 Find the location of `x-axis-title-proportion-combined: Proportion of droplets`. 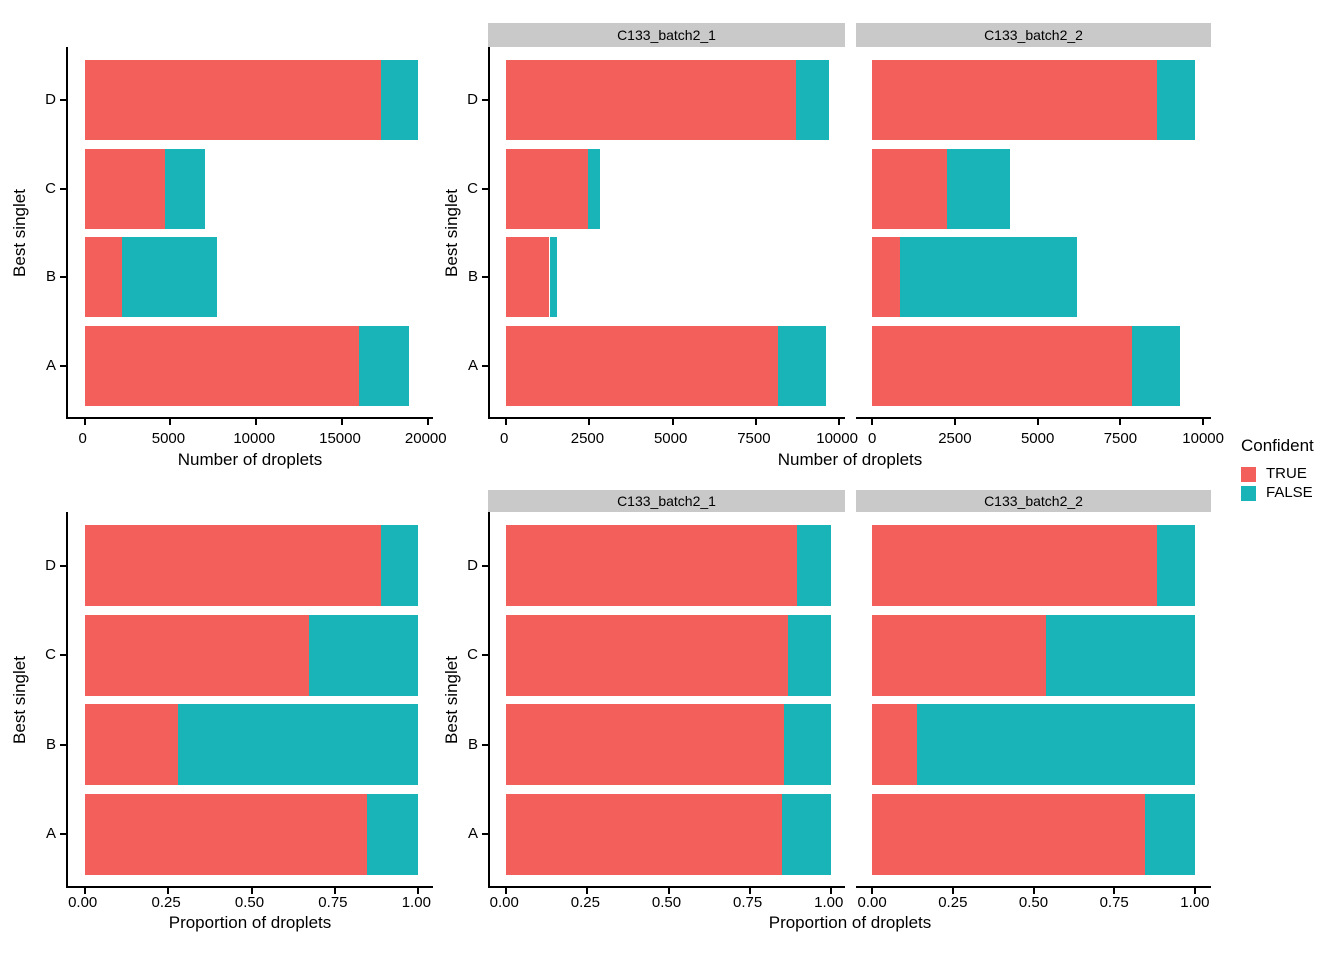

x-axis-title-proportion-combined: Proportion of droplets is located at coordinates (250, 922).